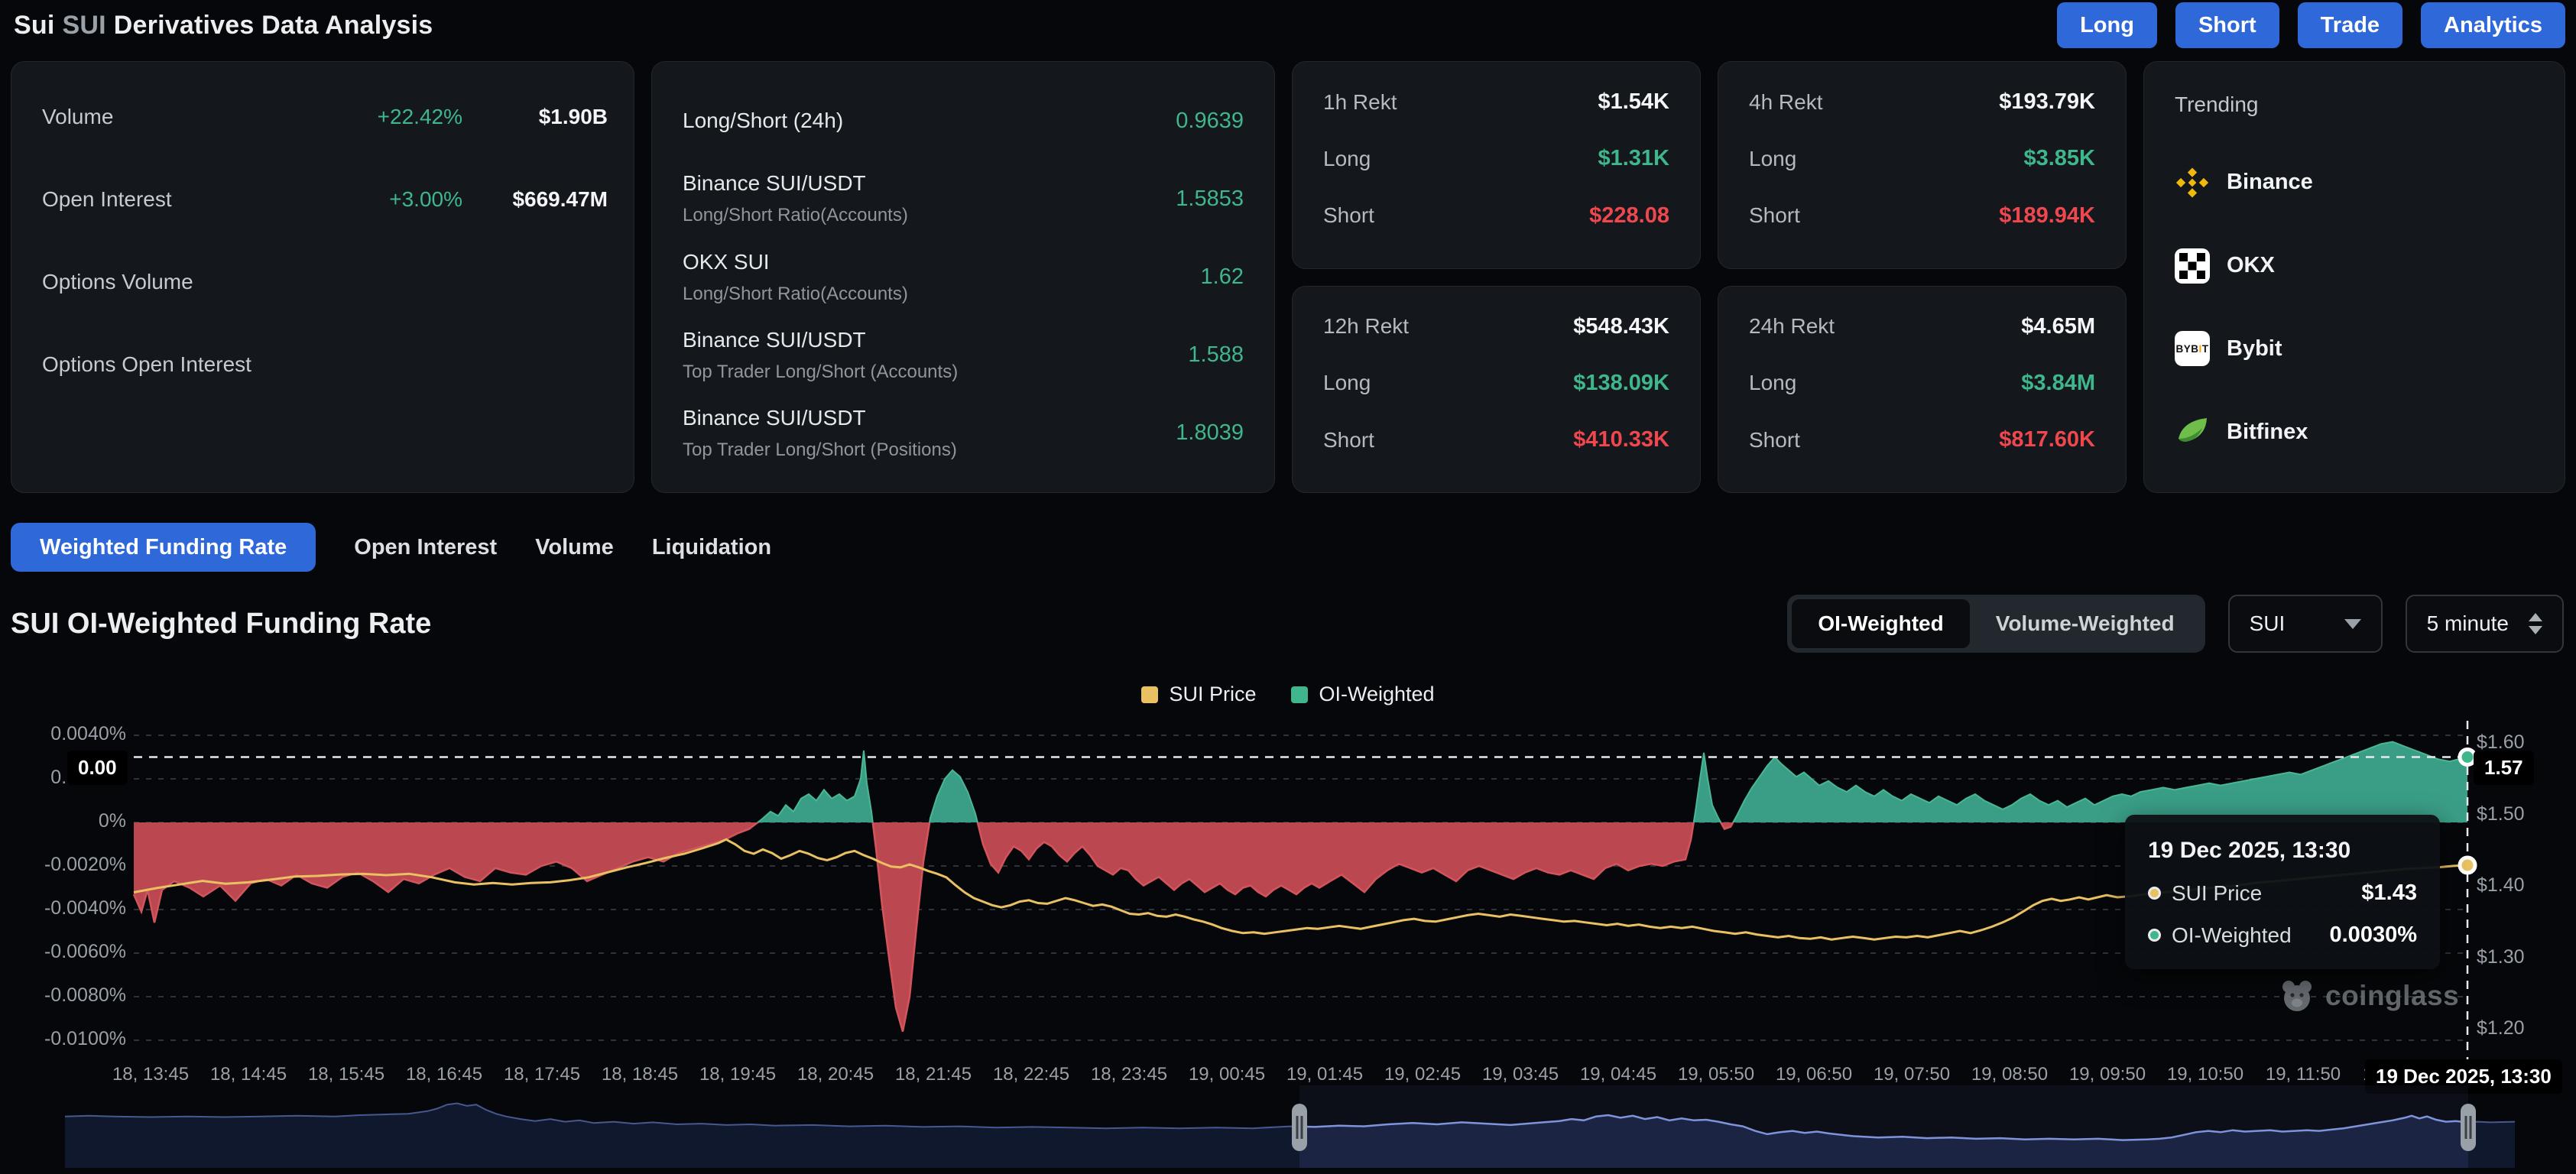 This screenshot has height=1174, width=2576. I want to click on watermark-text: coinglass, so click(2392, 995).